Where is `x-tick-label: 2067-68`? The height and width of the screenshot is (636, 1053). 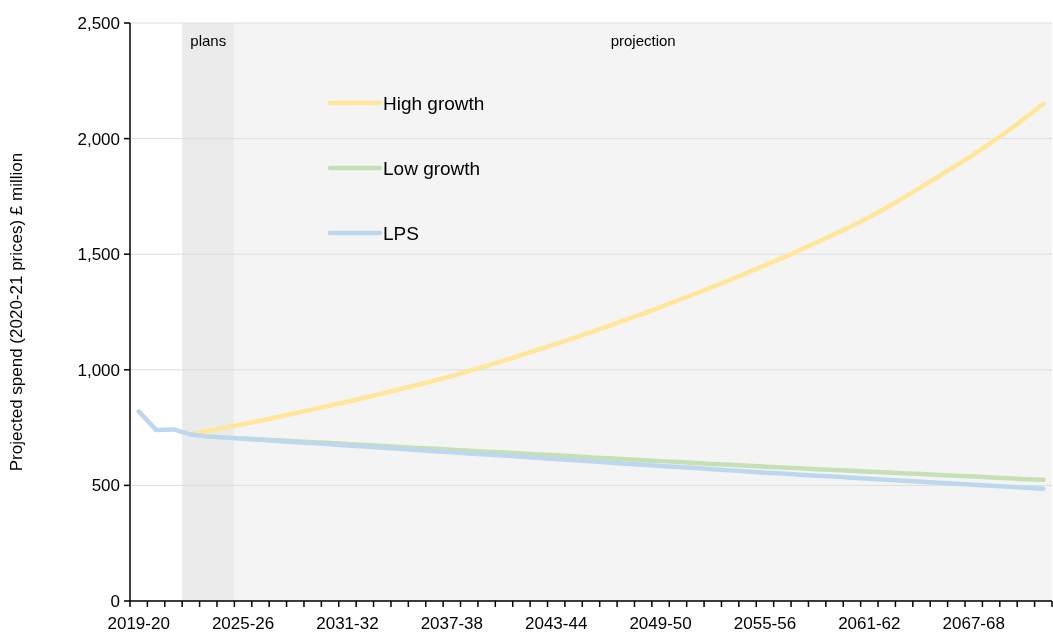 x-tick-label: 2067-68 is located at coordinates (973, 623).